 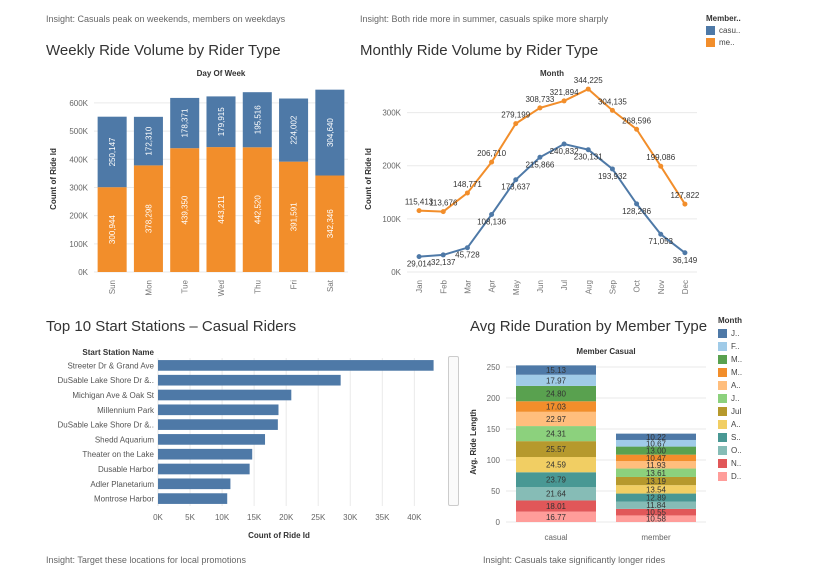 What do you see at coordinates (118, 352) in the screenshot?
I see `stations-top-label: Start Station Name` at bounding box center [118, 352].